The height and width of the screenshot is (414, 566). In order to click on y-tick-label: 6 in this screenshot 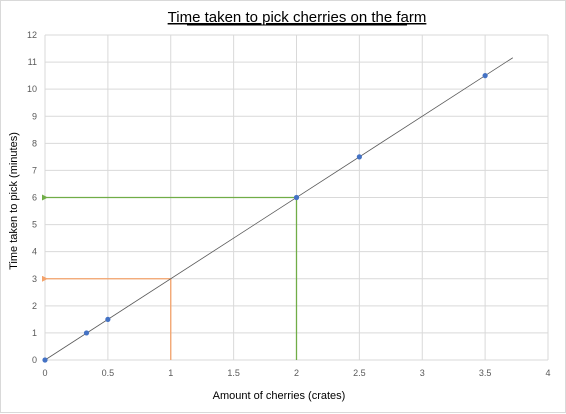, I will do `click(34, 198)`.